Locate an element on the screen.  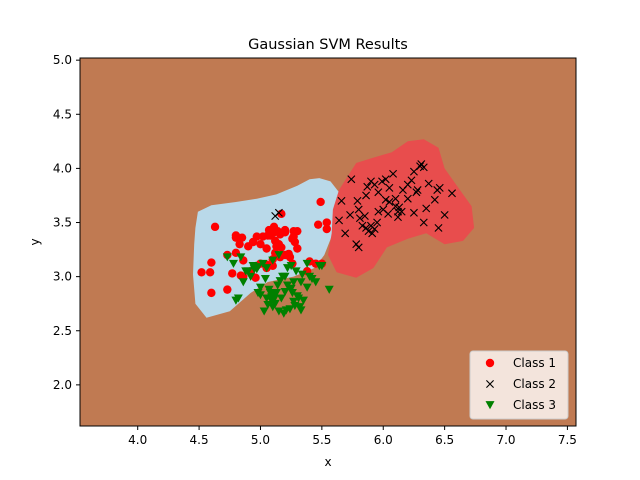
legend-label-class-2: Class 2 is located at coordinates (534, 384).